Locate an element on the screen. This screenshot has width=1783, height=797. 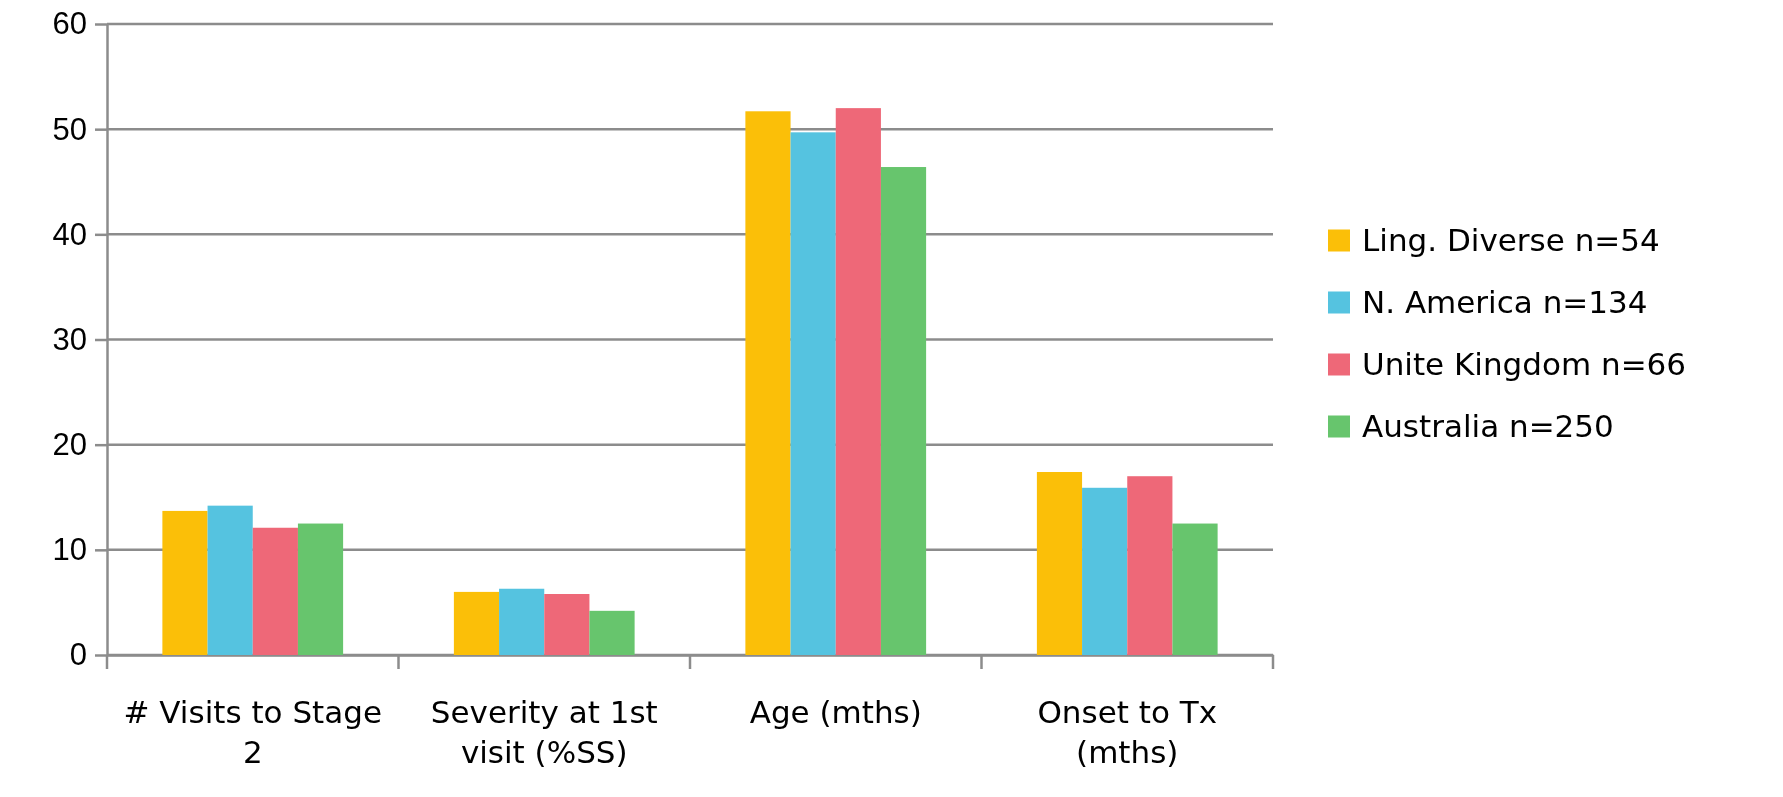
x-tick-label: Age (mths) is located at coordinates (835, 712).